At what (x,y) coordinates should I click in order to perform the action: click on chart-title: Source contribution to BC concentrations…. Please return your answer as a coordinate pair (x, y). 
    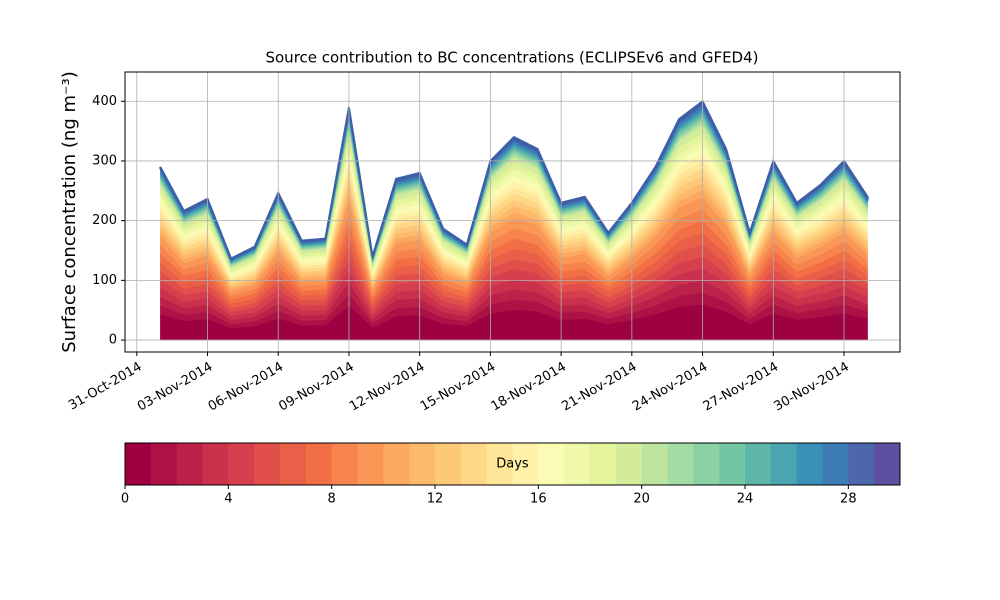
    Looking at the image, I should click on (511, 58).